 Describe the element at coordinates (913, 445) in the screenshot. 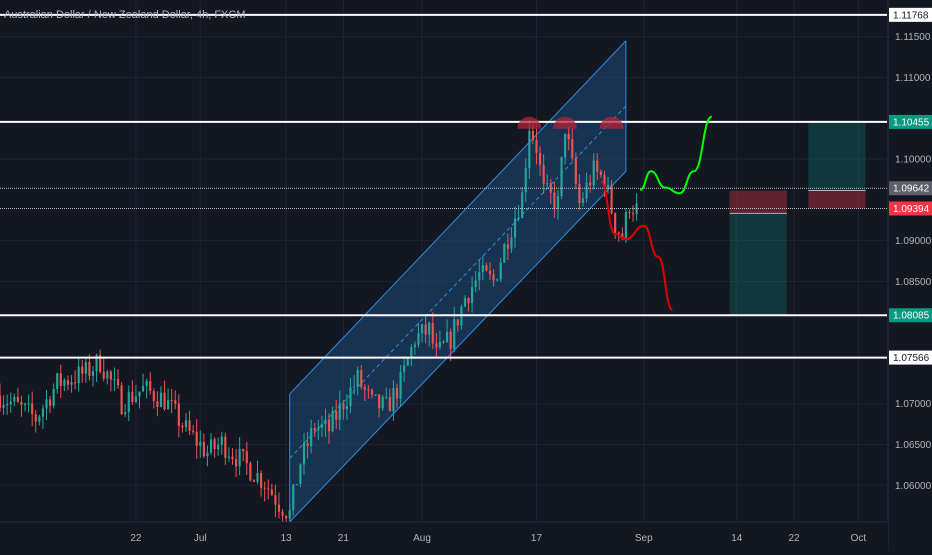

I see `price-tick-label: 1.06500` at that location.